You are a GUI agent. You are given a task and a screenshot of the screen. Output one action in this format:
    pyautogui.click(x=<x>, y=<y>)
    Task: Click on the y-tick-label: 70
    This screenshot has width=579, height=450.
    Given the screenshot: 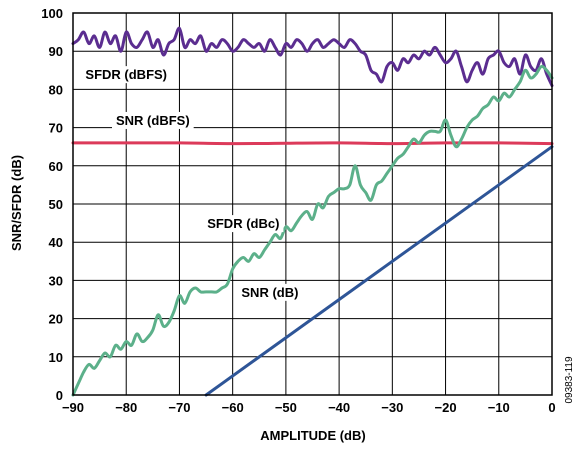 What is the action you would take?
    pyautogui.click(x=56, y=128)
    